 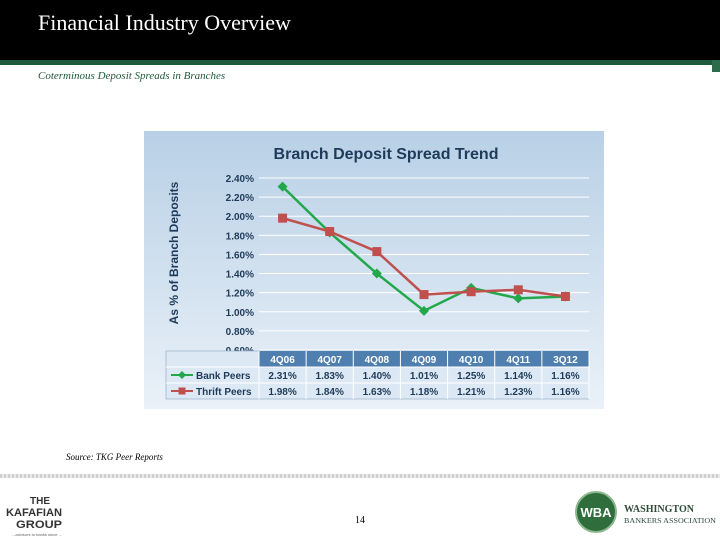 What do you see at coordinates (34, 513) in the screenshot?
I see `kafafian-logo-line2: KAFAFIAN` at bounding box center [34, 513].